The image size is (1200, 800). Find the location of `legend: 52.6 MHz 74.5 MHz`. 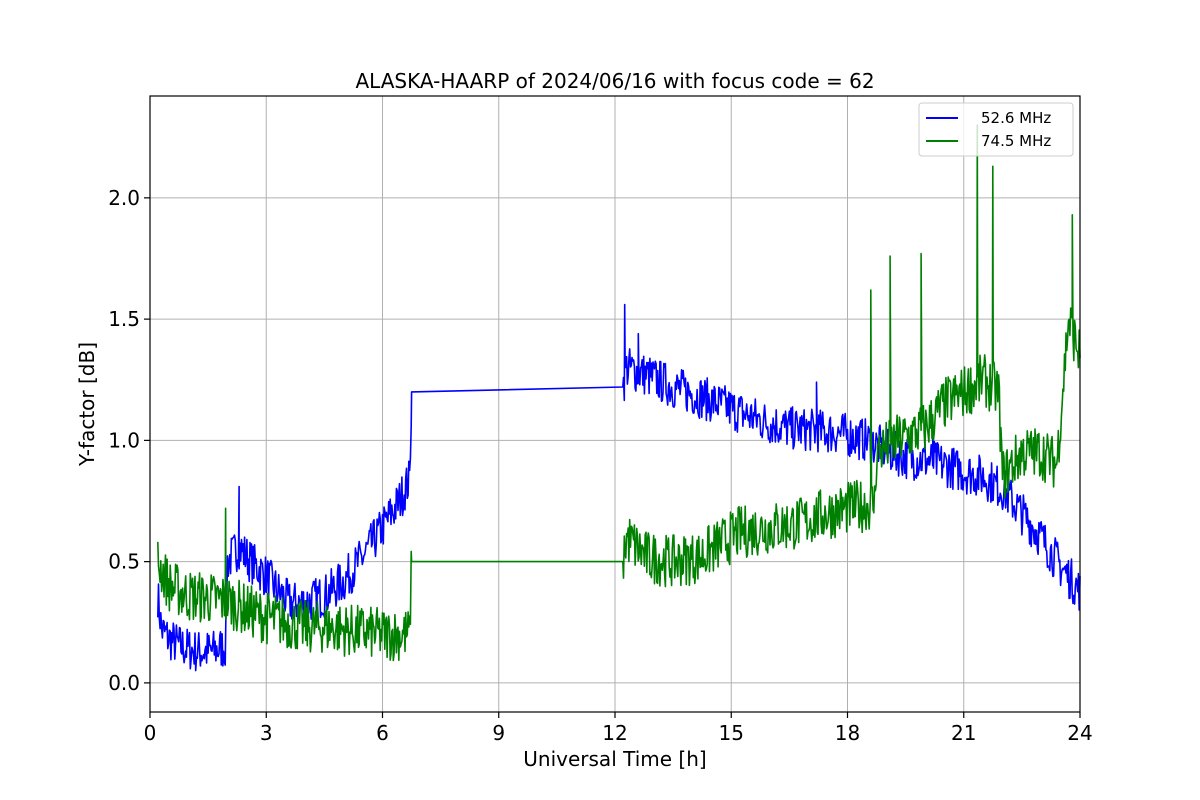

legend: 52.6 MHz 74.5 MHz is located at coordinates (996, 129).